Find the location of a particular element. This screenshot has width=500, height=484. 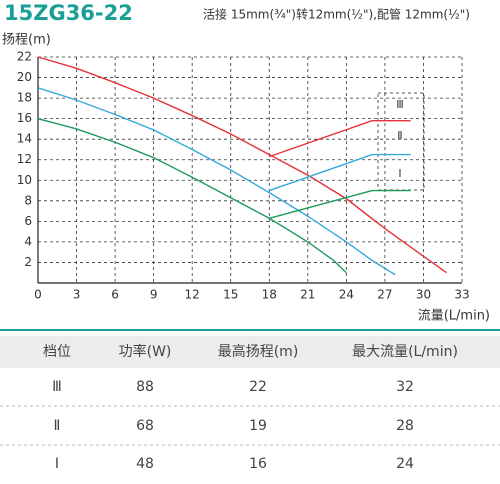

x-tick-label: 9 is located at coordinates (154, 295).